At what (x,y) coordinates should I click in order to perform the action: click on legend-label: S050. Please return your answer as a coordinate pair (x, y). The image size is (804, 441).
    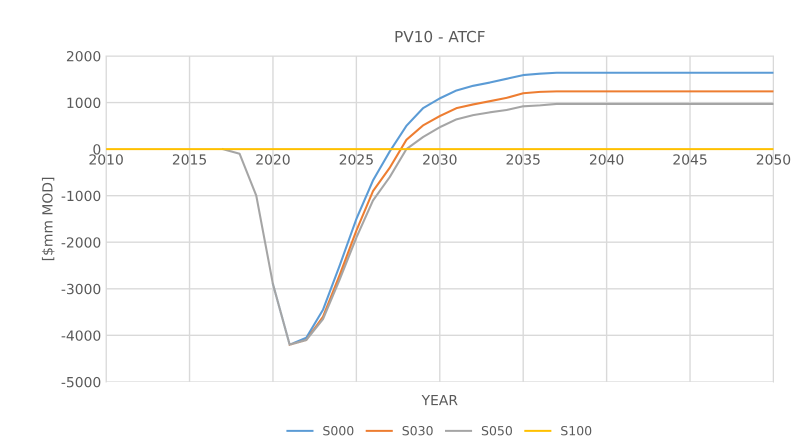
    Looking at the image, I should click on (497, 431).